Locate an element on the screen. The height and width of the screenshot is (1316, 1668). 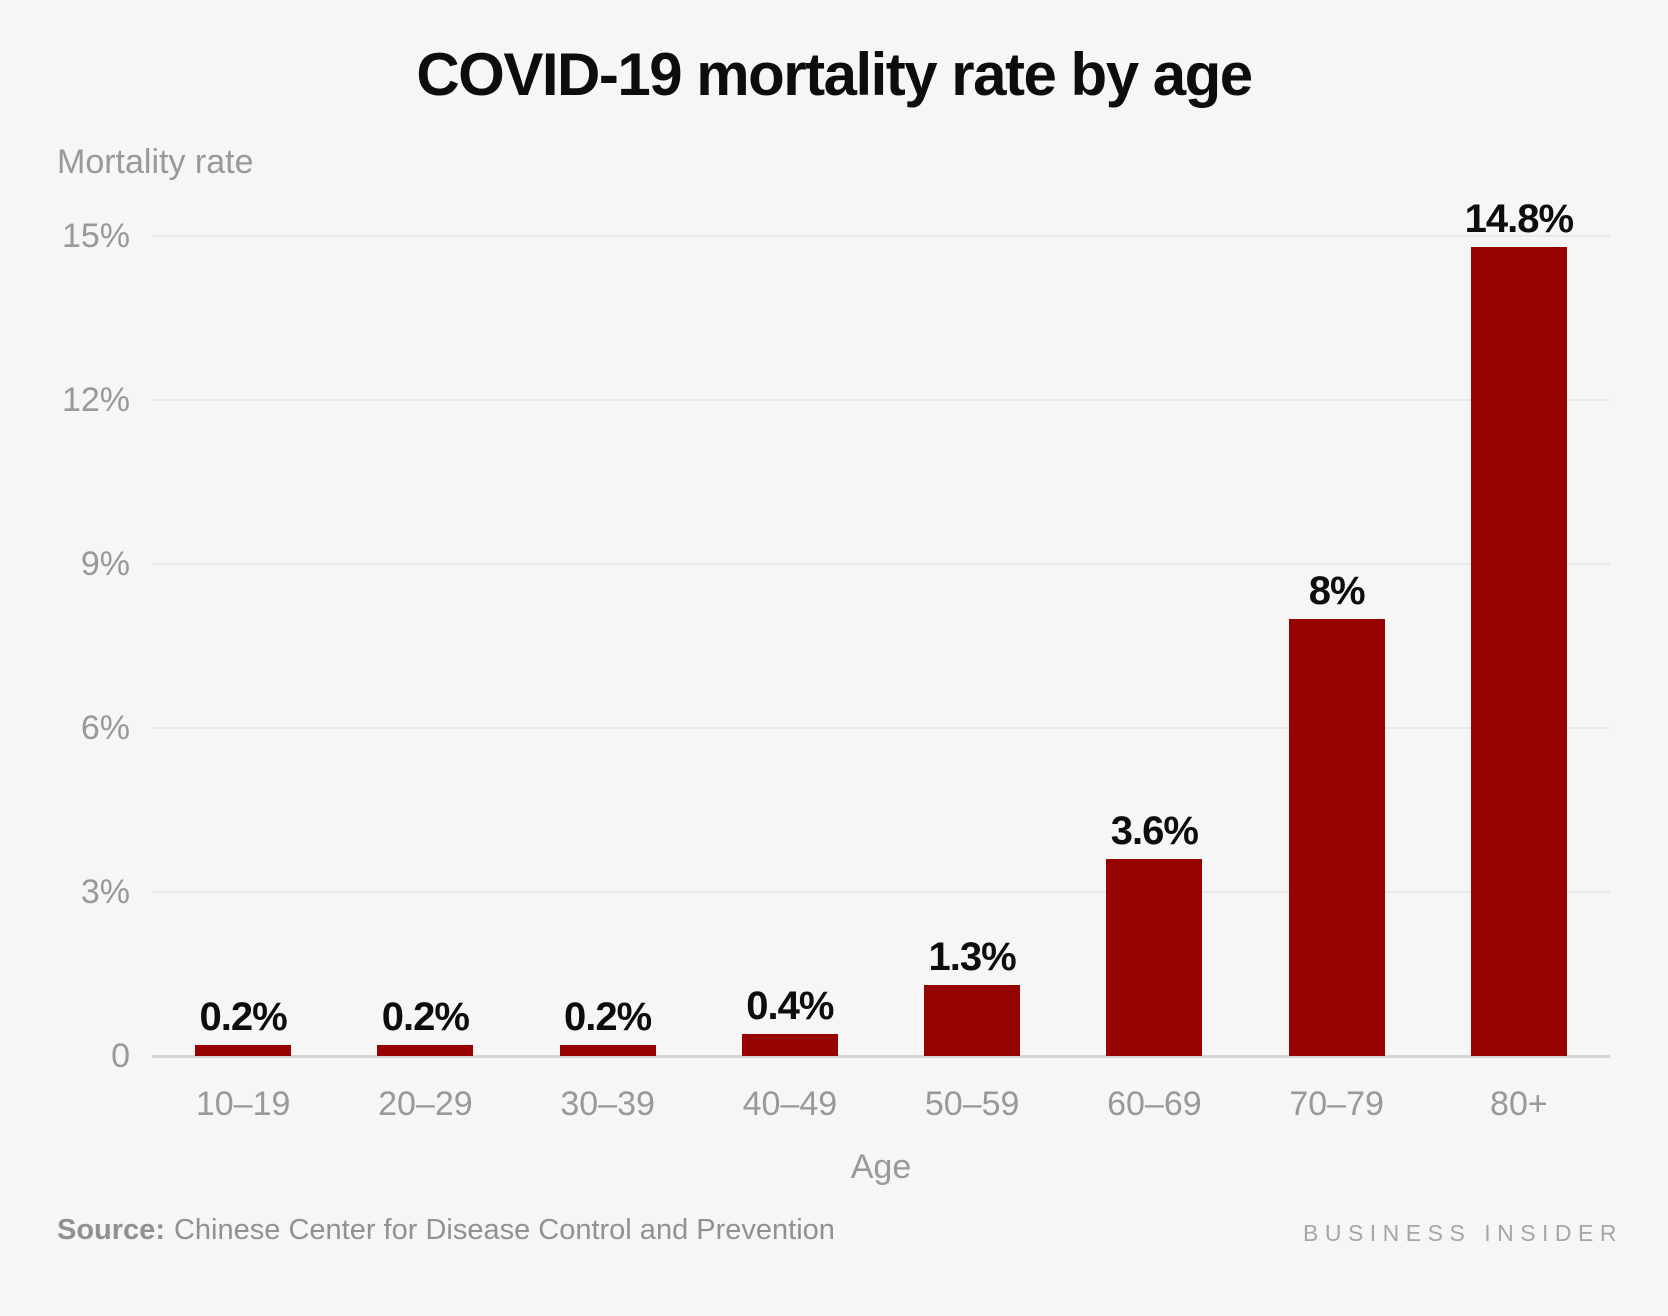
bar-value-label: 8% is located at coordinates (1337, 591).